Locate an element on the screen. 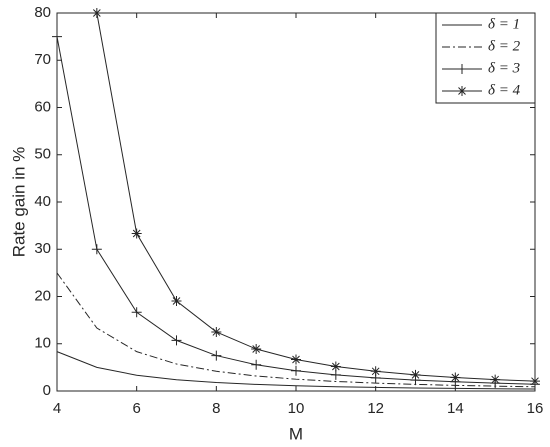 The image size is (550, 447). y-tick-label: 20 is located at coordinates (42, 295).